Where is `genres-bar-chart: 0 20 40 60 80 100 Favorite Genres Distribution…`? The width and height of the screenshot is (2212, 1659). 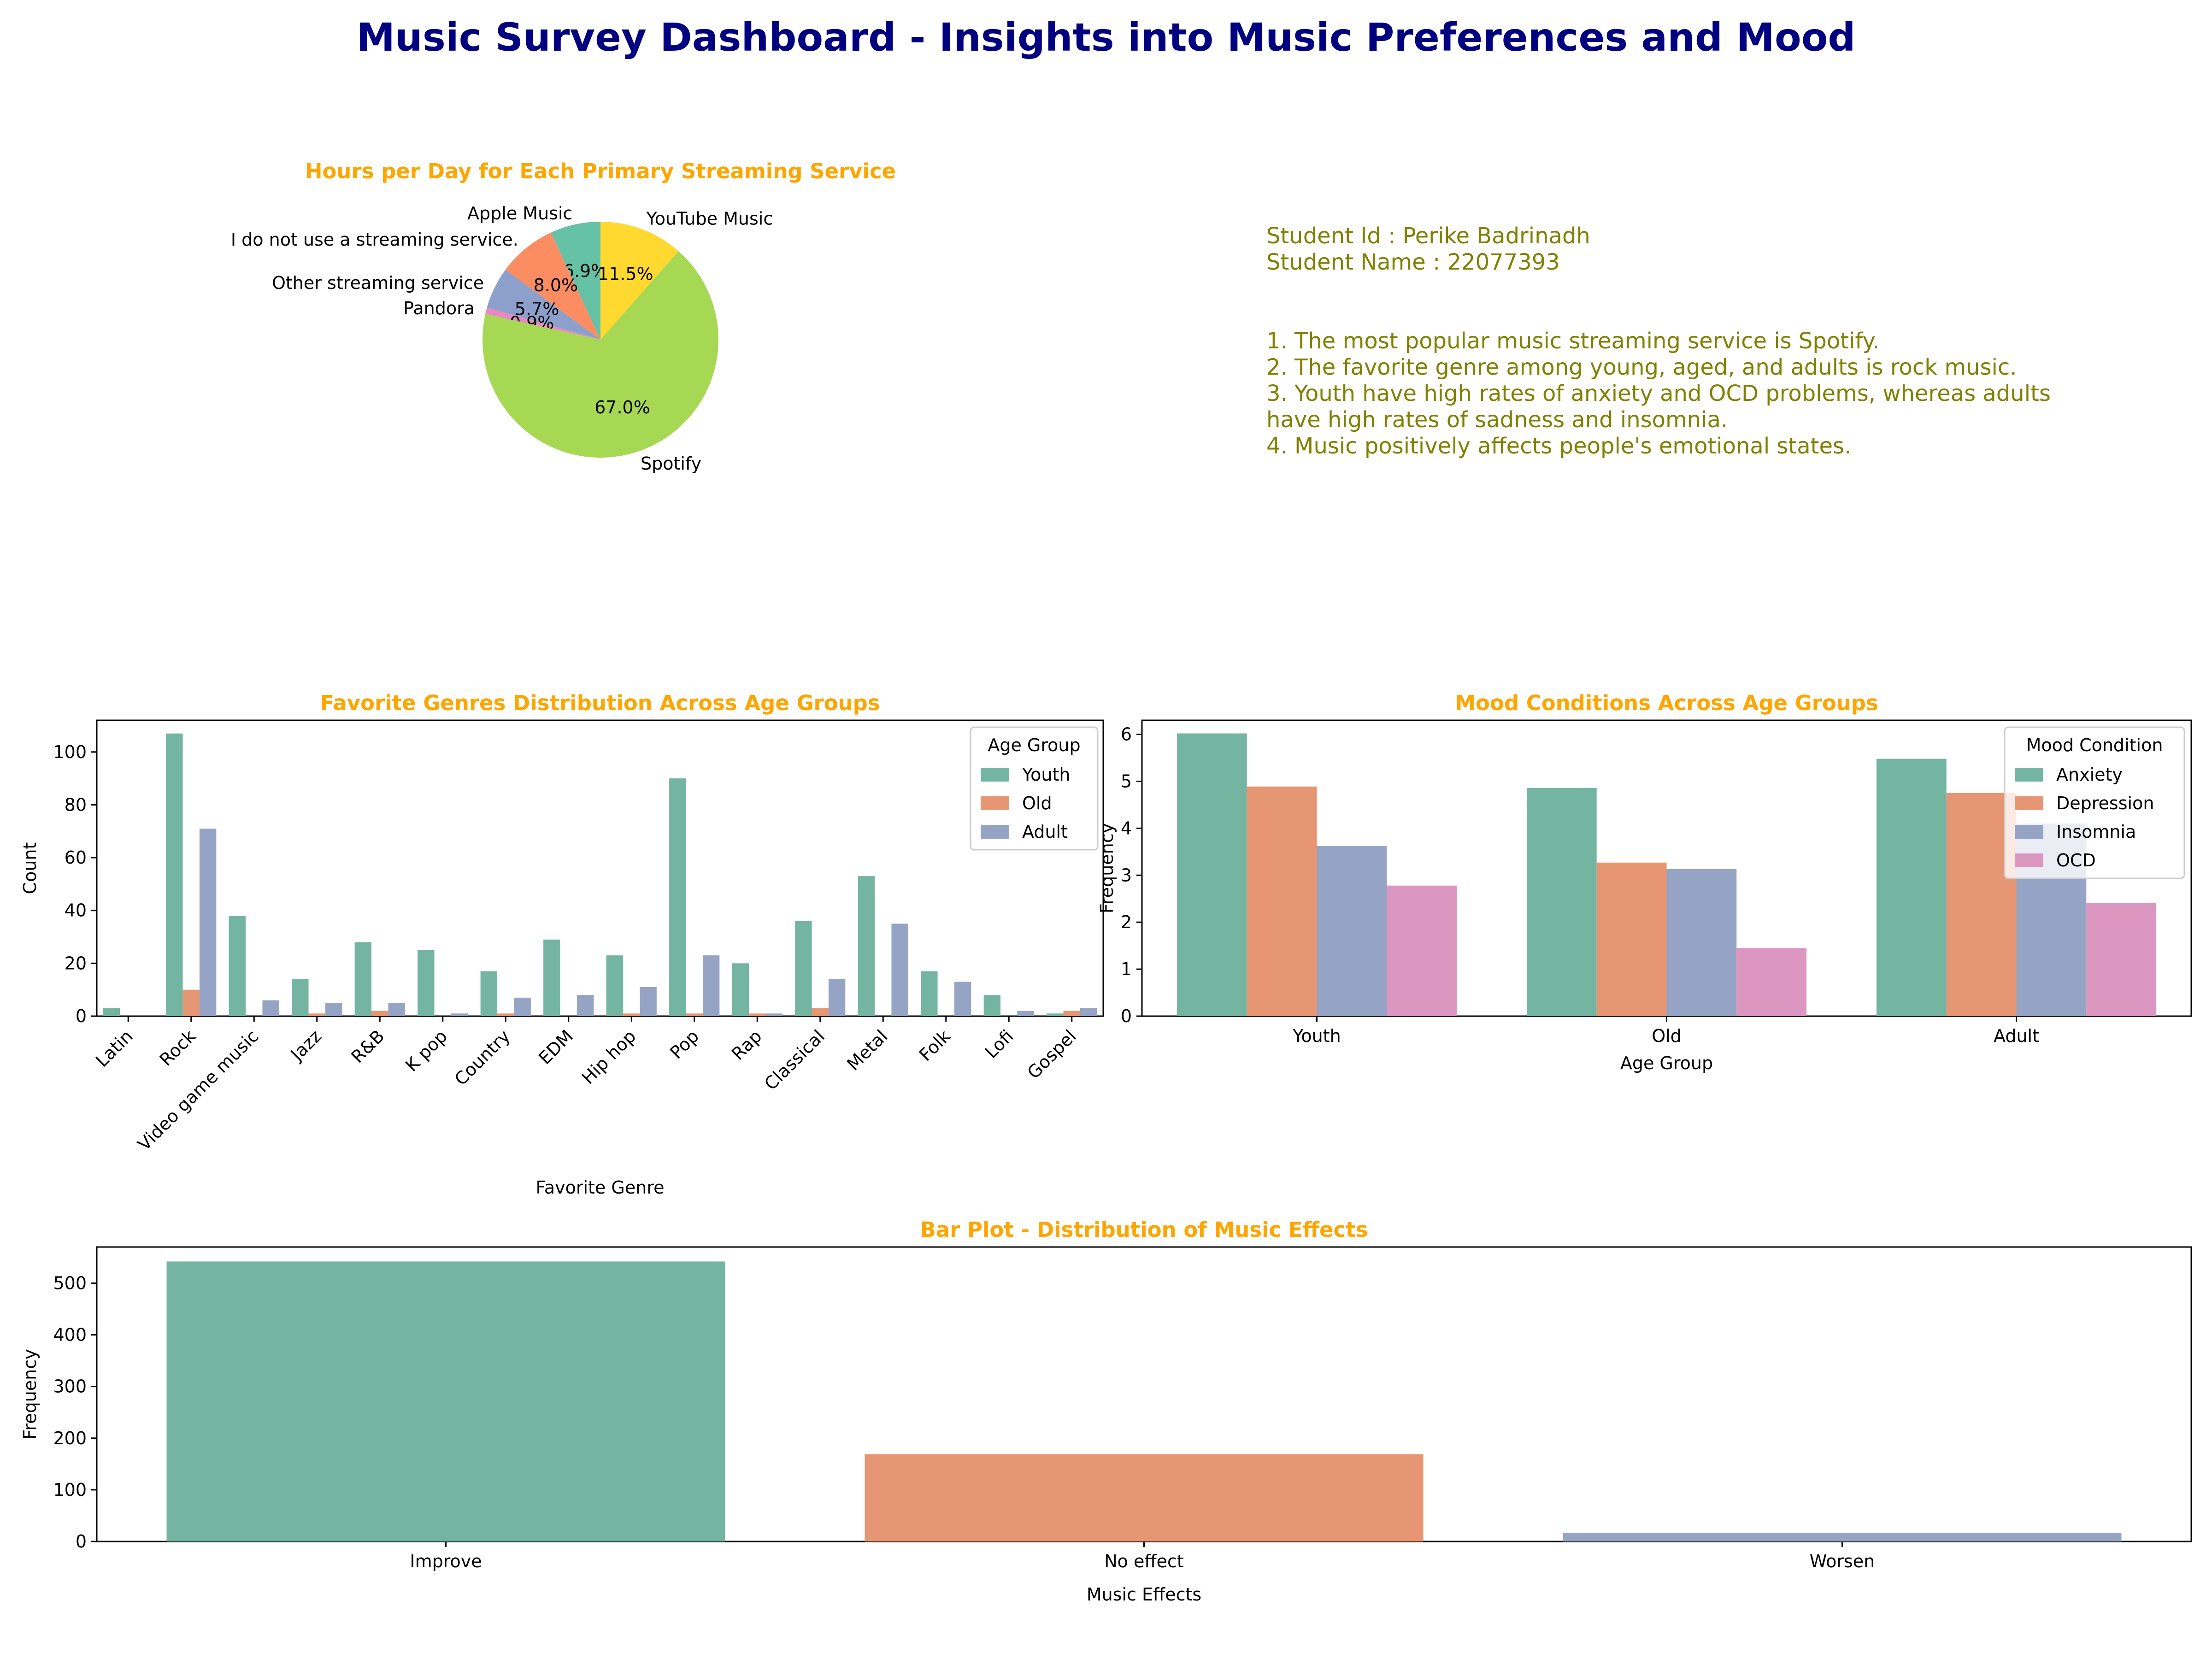 genres-bar-chart: 0 20 40 60 80 100 Favorite Genres Distribution… is located at coordinates (562, 944).